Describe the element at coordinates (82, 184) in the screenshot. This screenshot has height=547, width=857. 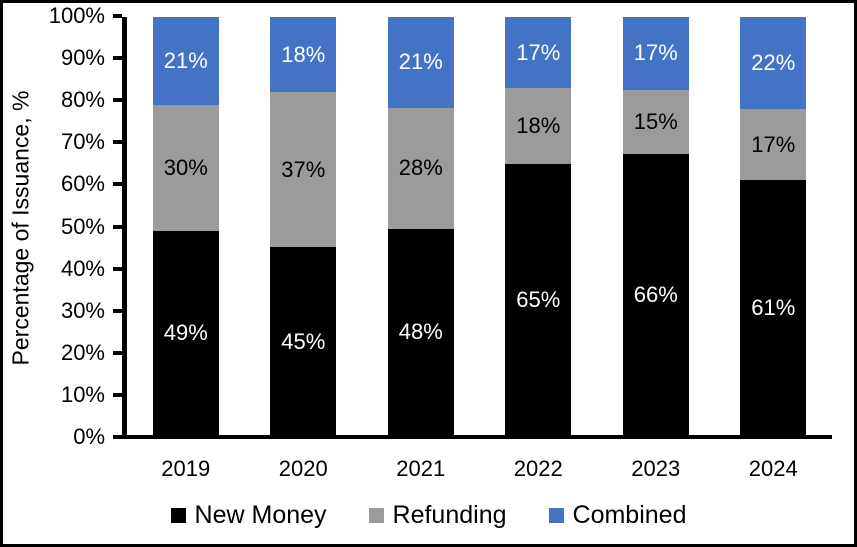
I see `y-tick-label-60-: 60%` at that location.